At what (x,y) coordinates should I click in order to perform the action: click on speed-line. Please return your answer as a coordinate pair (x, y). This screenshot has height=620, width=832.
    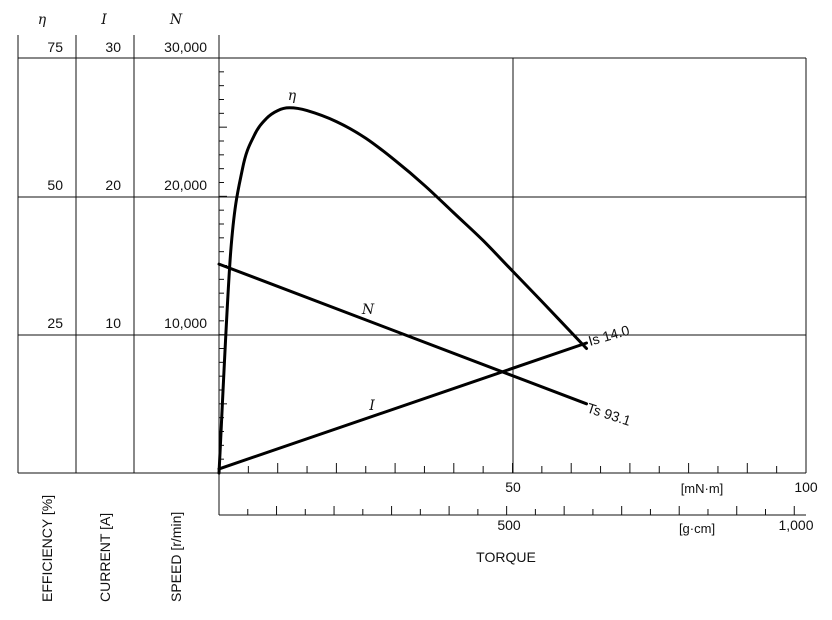
    Looking at the image, I should click on (402, 334).